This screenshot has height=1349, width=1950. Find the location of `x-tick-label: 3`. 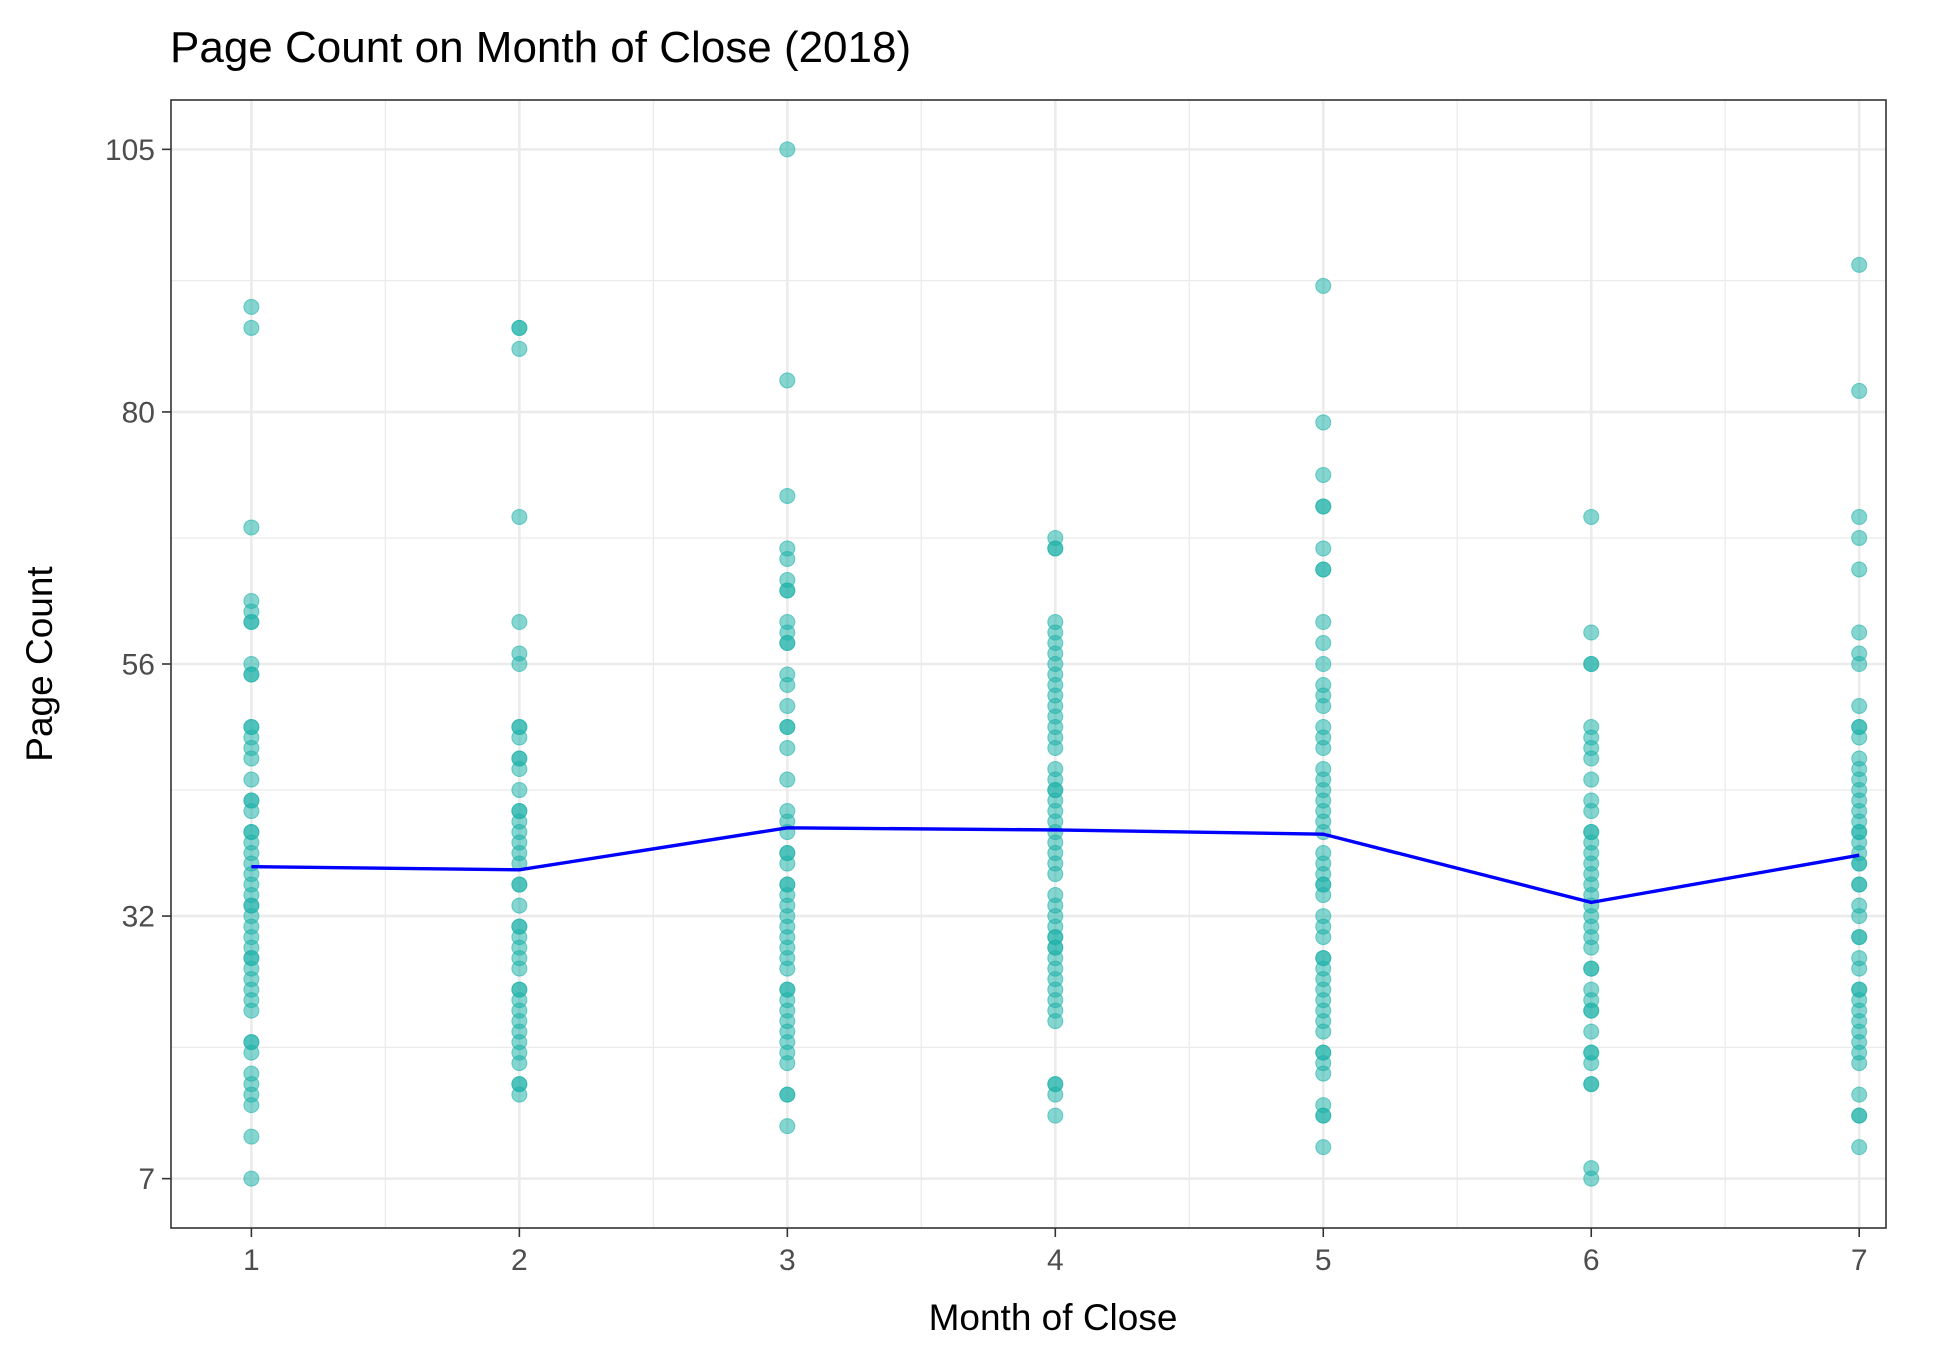

x-tick-label: 3 is located at coordinates (787, 1260).